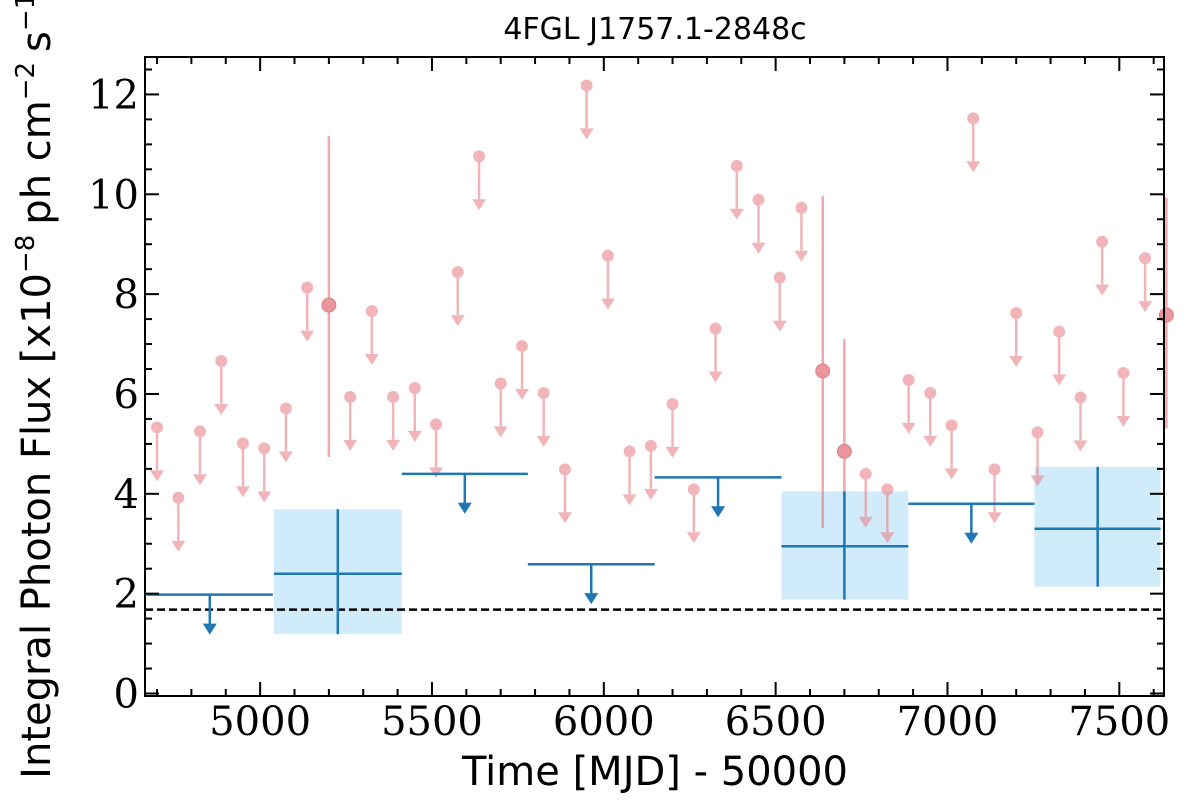 The width and height of the screenshot is (1200, 805). Describe the element at coordinates (126, 595) in the screenshot. I see `y-tick-label-1: 2` at that location.